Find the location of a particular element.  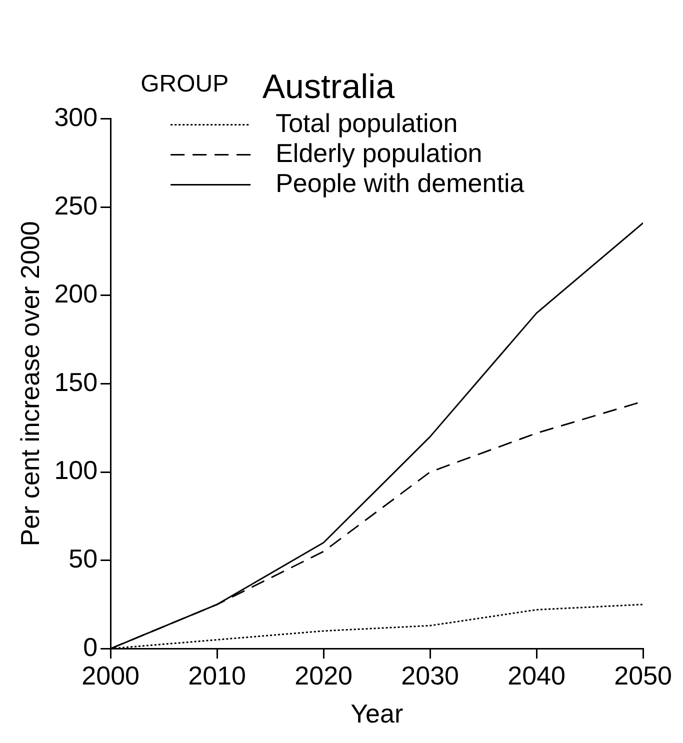

y-tick-label: 150 is located at coordinates (76, 381).